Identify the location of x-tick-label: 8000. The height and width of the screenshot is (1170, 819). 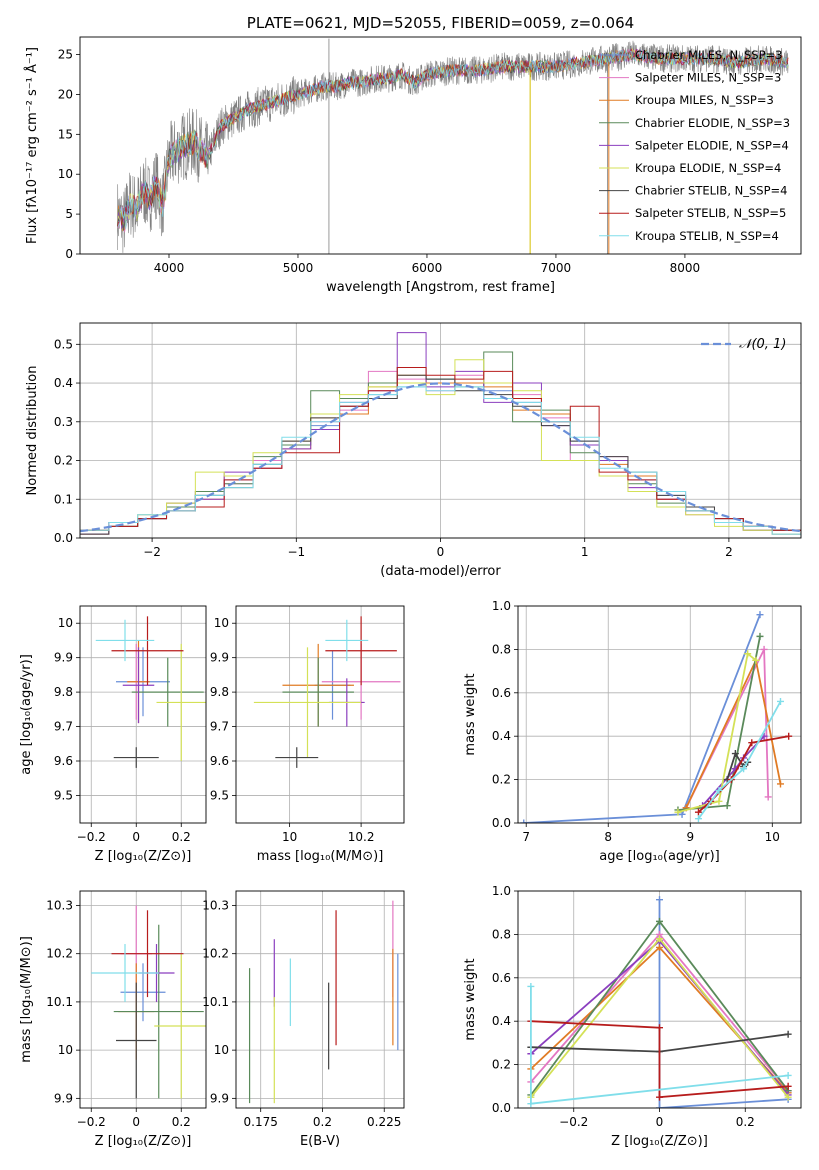
(685, 268).